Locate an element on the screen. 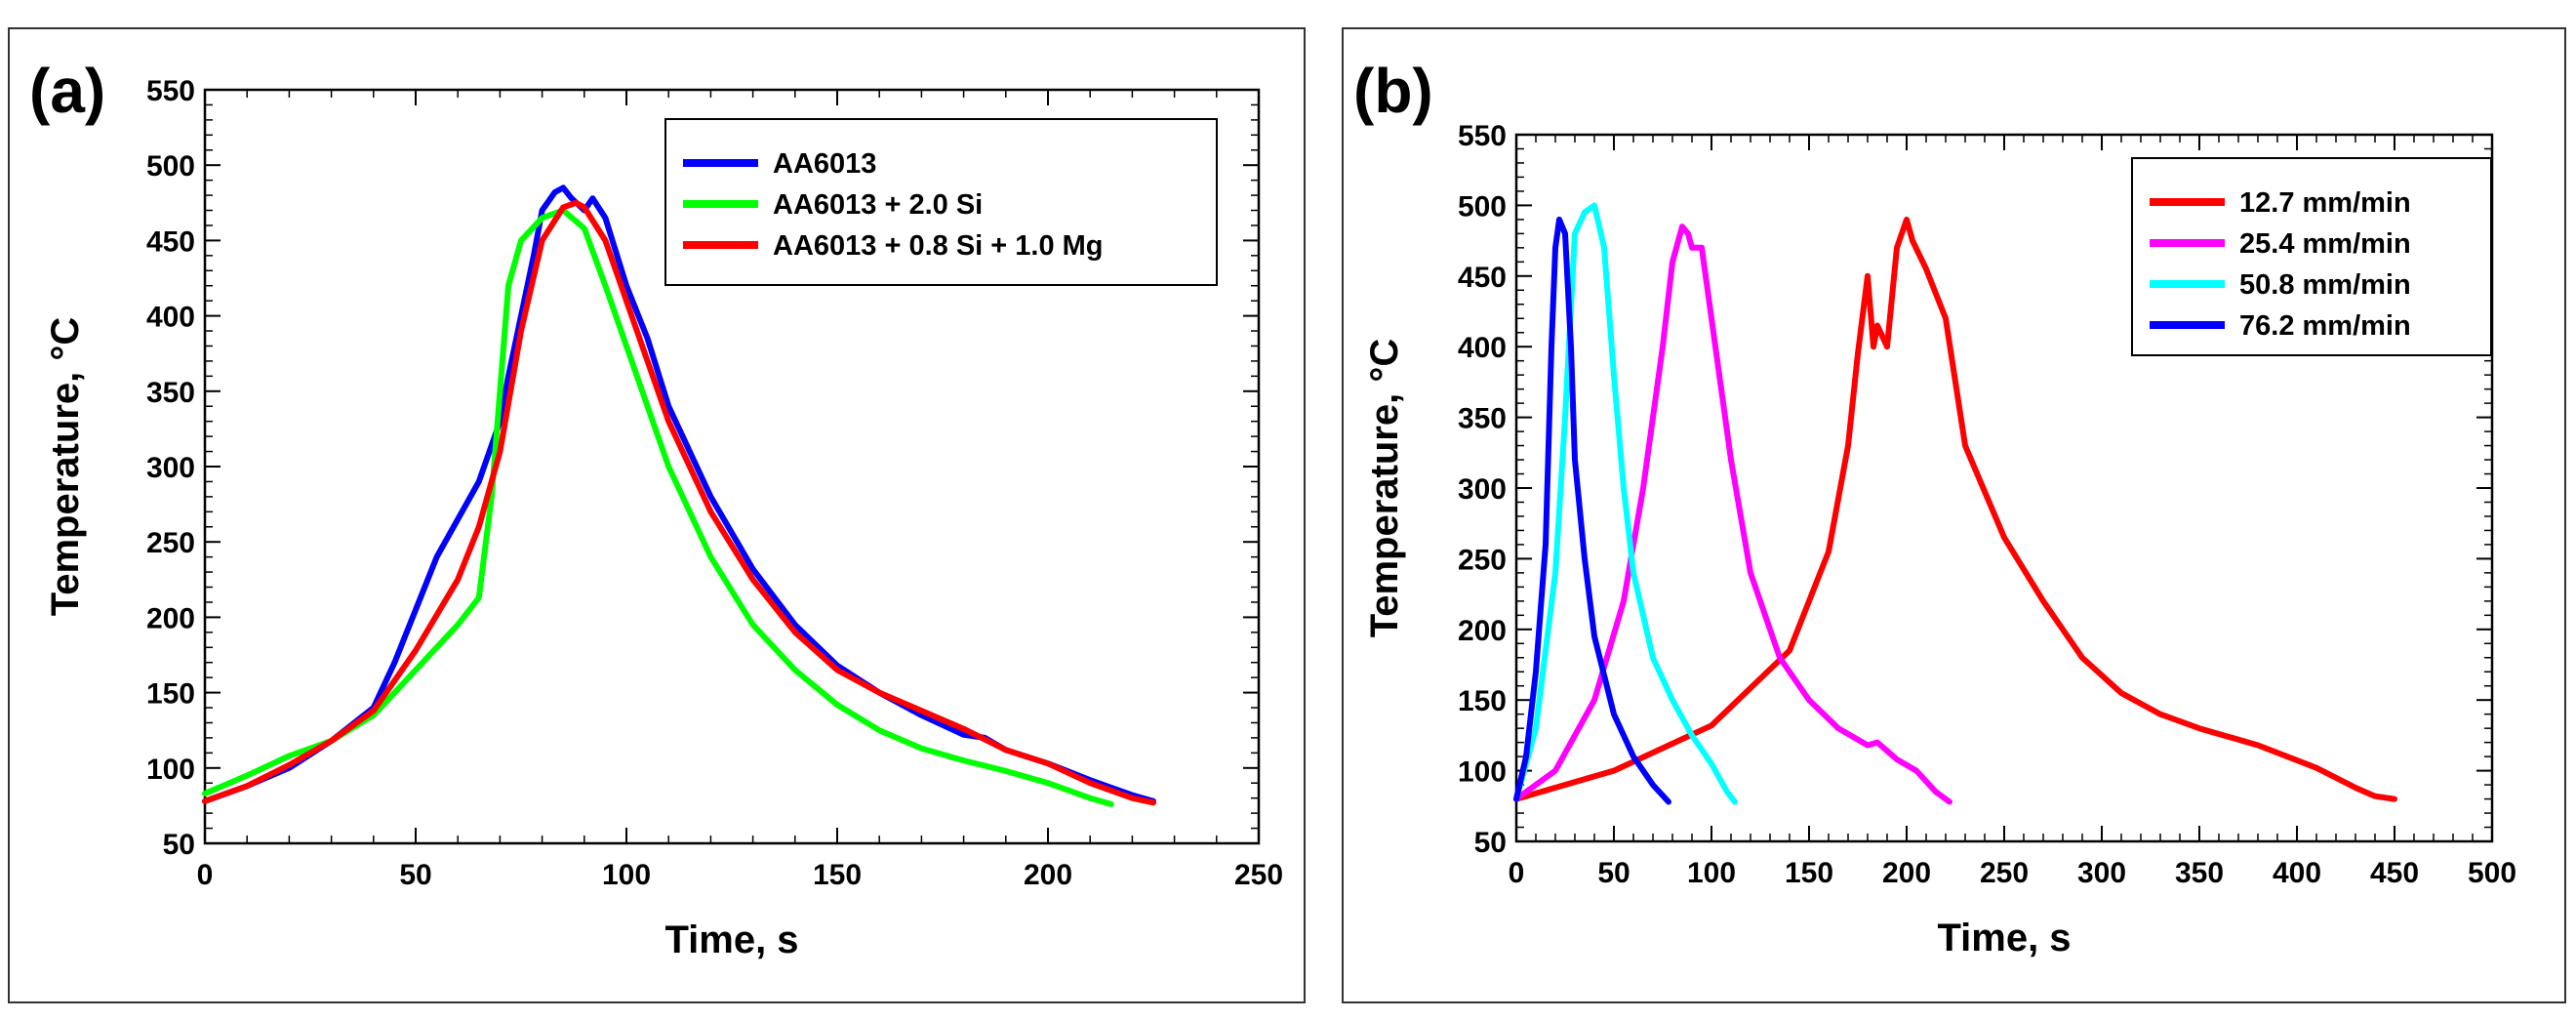 The width and height of the screenshot is (2576, 1020). legend-label-1: 25.4 mm/min is located at coordinates (2325, 244).